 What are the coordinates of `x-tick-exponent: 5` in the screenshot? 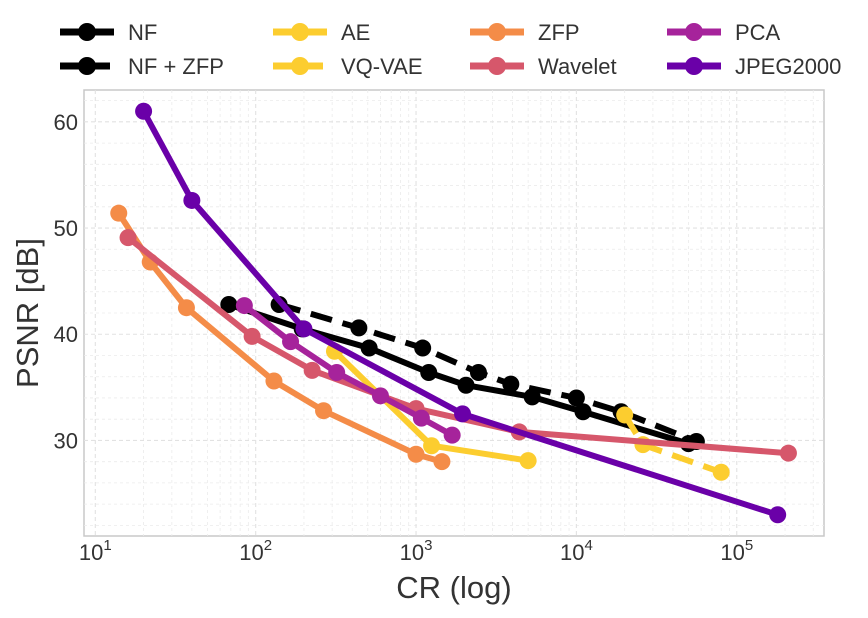 It's located at (749, 545).